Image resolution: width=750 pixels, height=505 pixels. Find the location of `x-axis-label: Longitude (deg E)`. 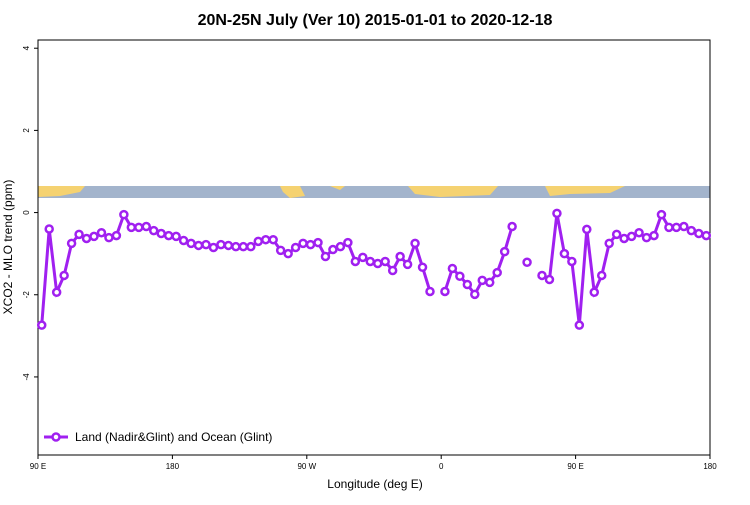

x-axis-label: Longitude (deg E) is located at coordinates (374, 484).